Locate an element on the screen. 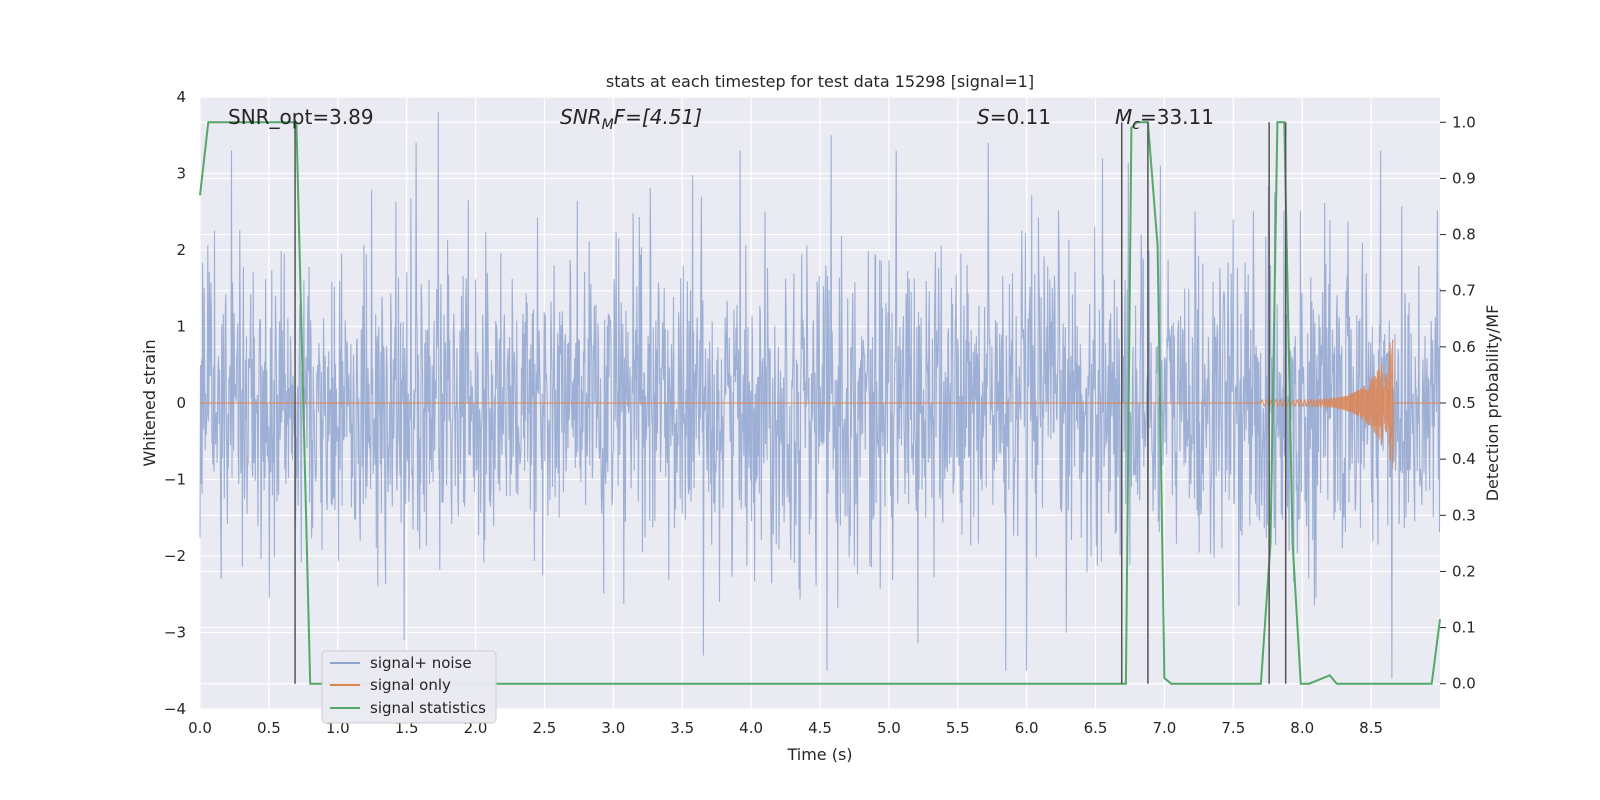 Image resolution: width=1600 pixels, height=800 pixels. y2-tick-label: 0.1 is located at coordinates (1464, 628).